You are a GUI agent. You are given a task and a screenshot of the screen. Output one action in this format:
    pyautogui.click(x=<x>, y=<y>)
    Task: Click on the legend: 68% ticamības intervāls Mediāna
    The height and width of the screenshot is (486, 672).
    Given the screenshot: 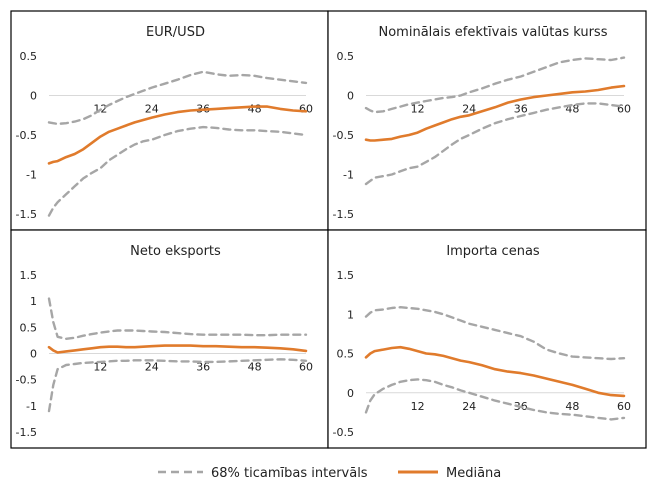 What is the action you would take?
    pyautogui.click(x=329, y=473)
    